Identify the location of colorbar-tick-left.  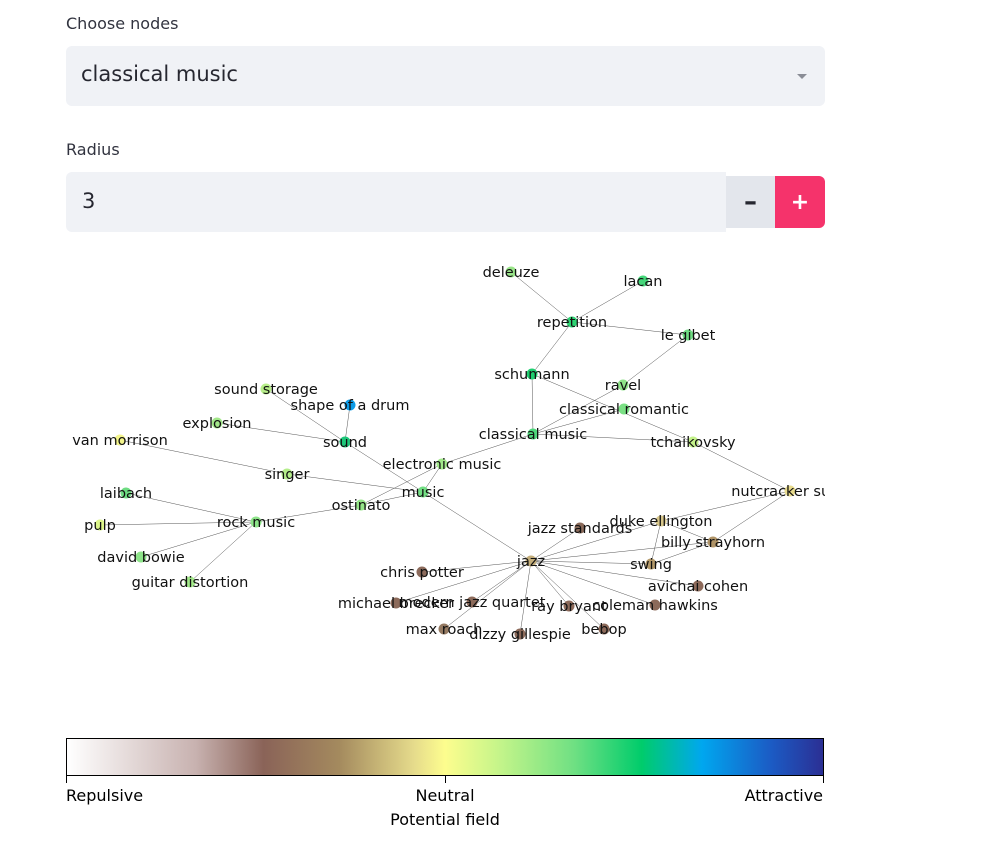
(66, 779).